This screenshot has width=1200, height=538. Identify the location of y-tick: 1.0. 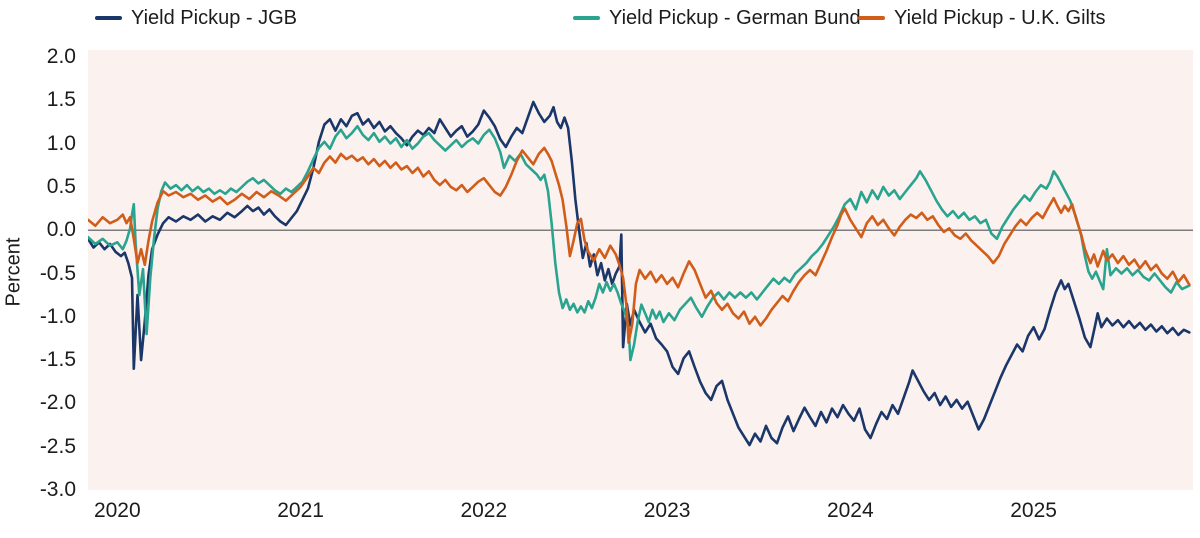
(61, 143).